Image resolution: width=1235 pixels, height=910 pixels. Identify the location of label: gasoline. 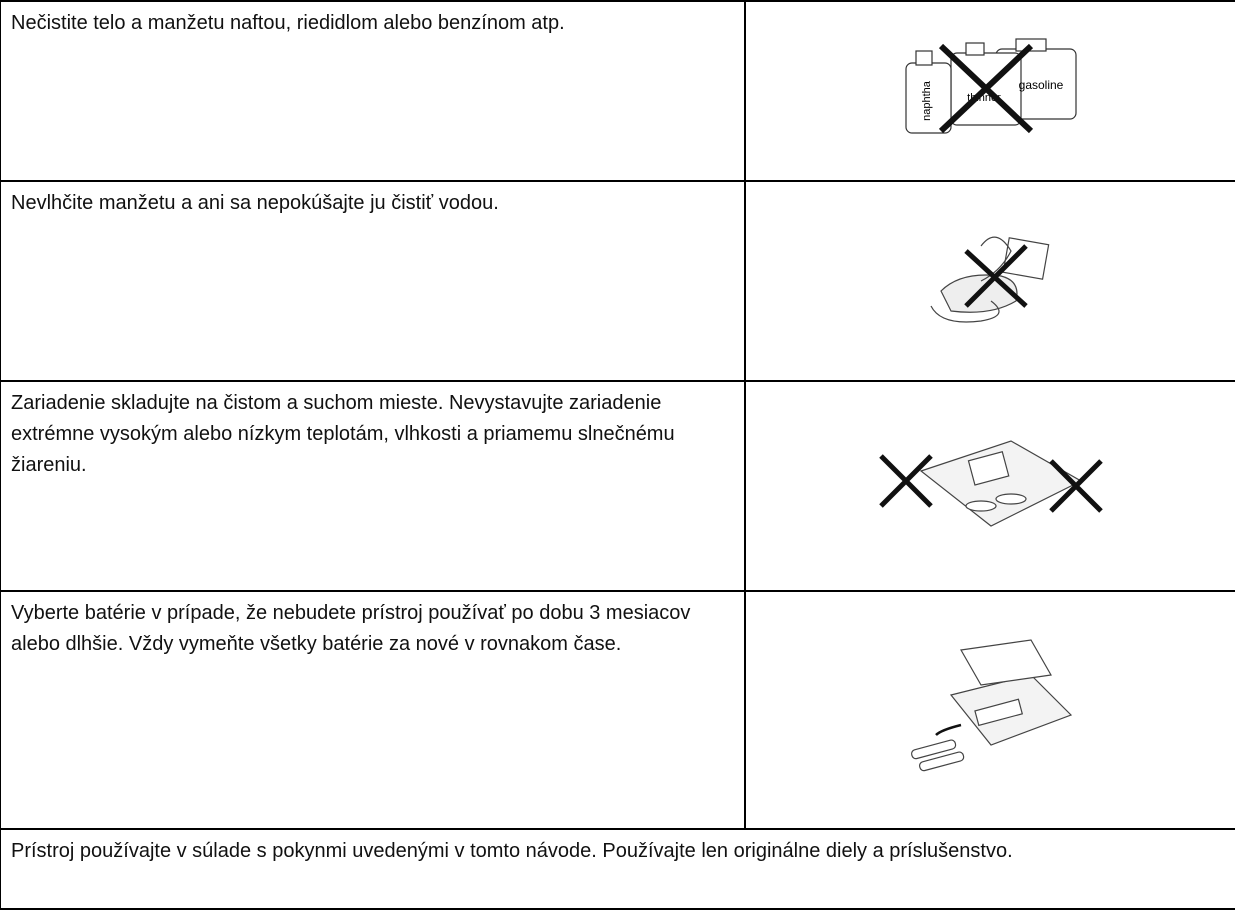
(1040, 85).